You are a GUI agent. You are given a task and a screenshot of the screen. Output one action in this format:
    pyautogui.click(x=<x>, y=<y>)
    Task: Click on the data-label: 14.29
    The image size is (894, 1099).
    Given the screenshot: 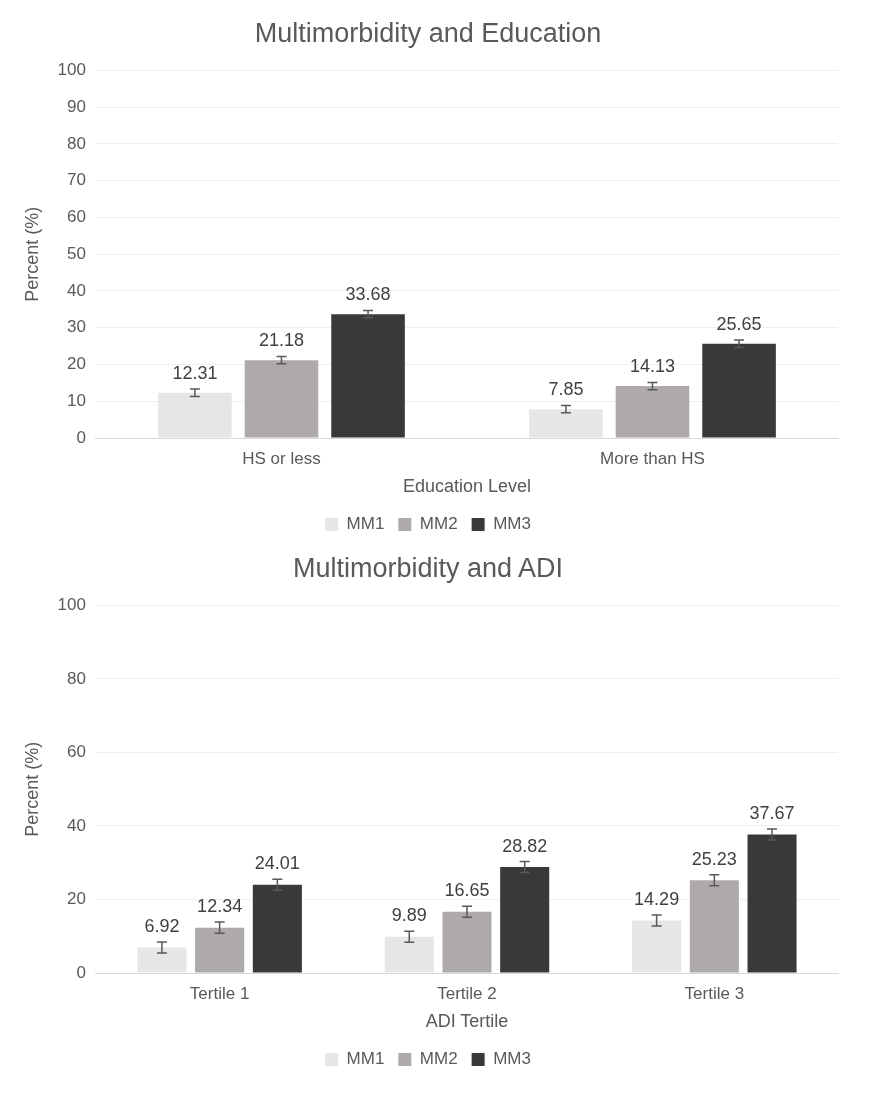 What is the action you would take?
    pyautogui.click(x=657, y=898)
    